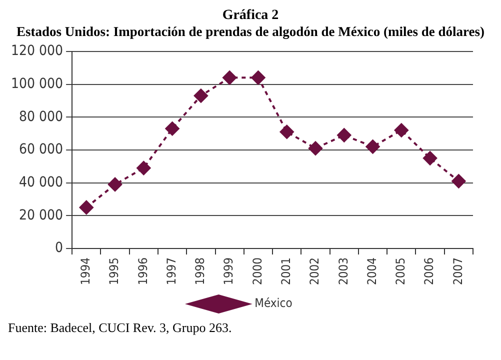 This screenshot has width=501, height=360. Describe the element at coordinates (37, 84) in the screenshot. I see `y-tick-label: 100 000` at that location.